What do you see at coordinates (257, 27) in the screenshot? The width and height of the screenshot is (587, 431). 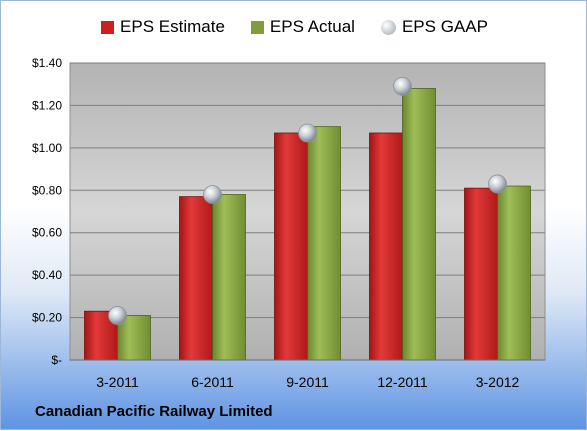 I see `legend-swatch-actual` at bounding box center [257, 27].